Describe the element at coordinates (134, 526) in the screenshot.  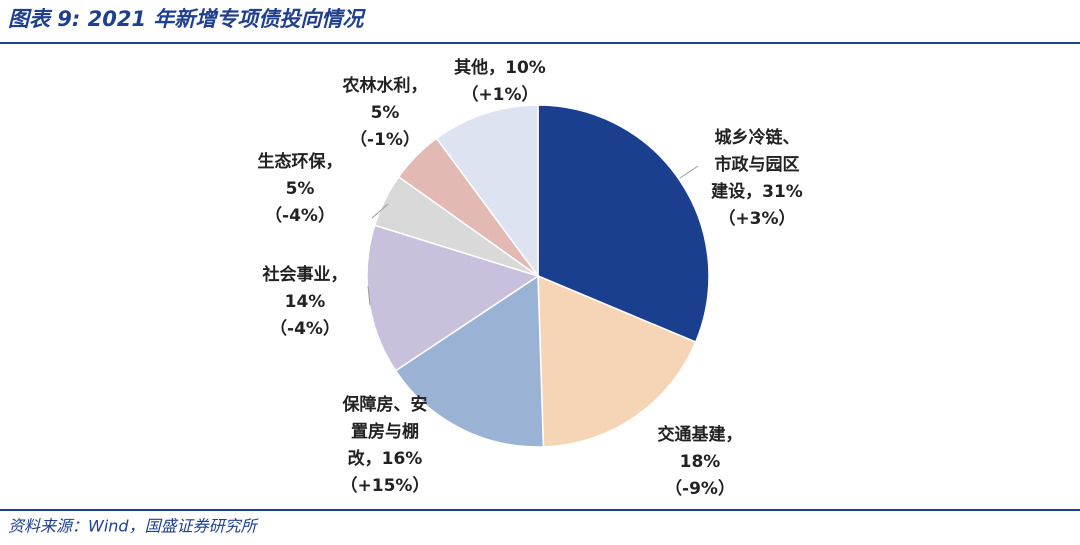
I see `source: 资料来源：Wind，国盛证券研究所` at that location.